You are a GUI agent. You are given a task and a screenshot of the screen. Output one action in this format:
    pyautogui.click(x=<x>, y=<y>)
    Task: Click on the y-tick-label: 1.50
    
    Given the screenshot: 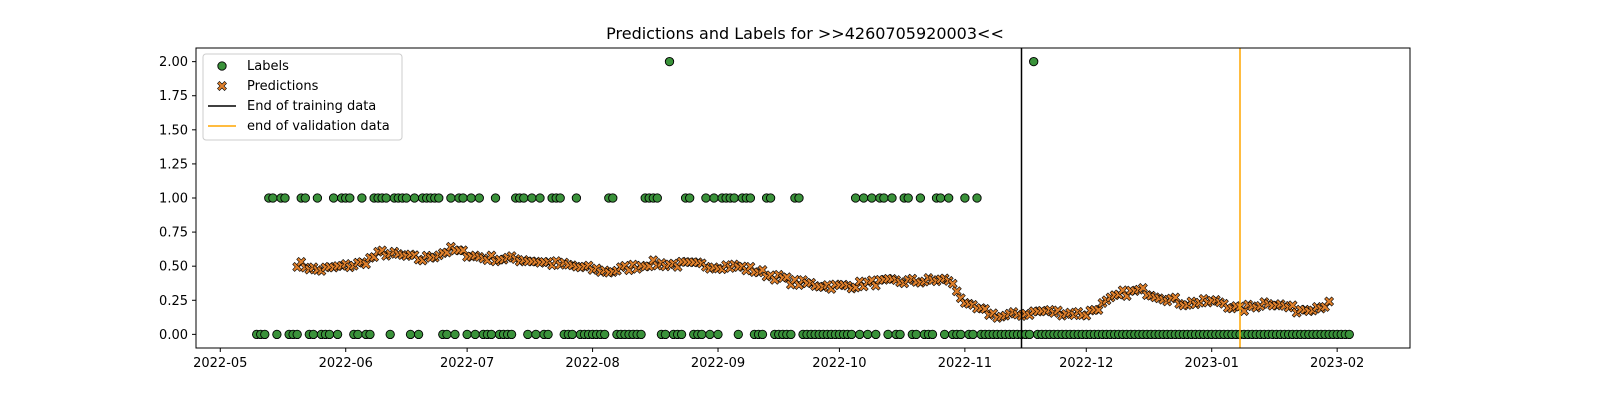 What is the action you would take?
    pyautogui.click(x=173, y=130)
    